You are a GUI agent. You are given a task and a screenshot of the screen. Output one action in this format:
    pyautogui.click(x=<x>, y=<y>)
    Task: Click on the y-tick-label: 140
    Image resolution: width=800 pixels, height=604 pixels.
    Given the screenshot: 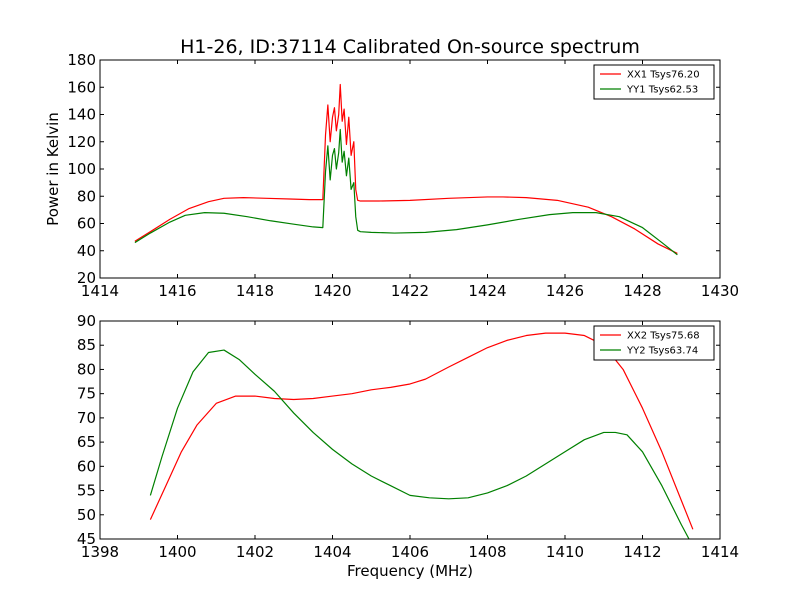 What is the action you would take?
    pyautogui.click(x=81, y=115)
    